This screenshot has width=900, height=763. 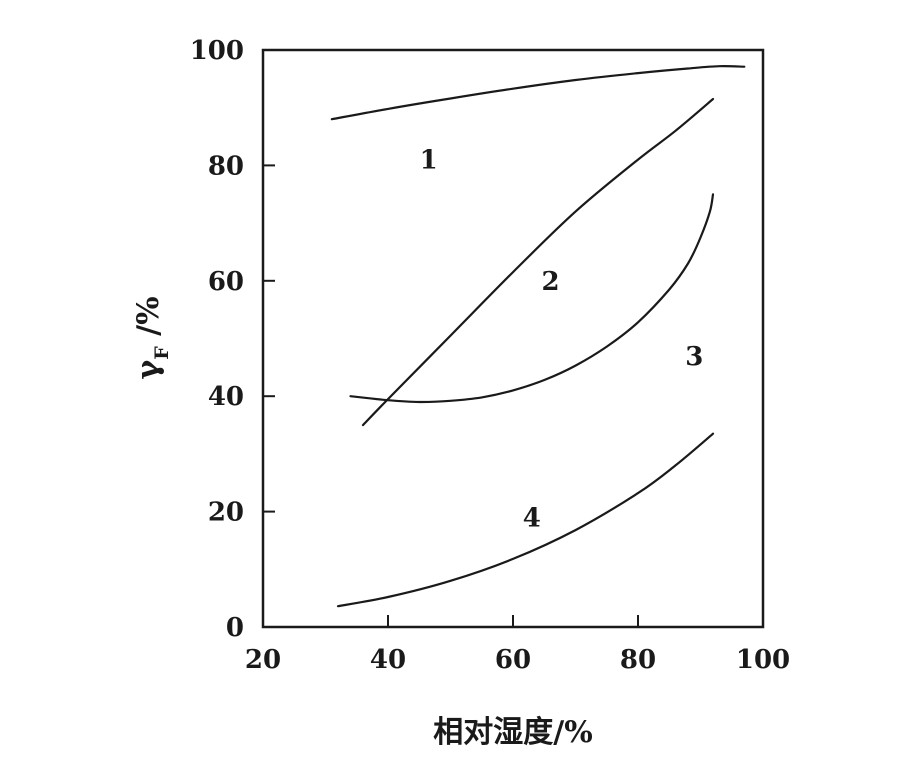 What do you see at coordinates (226, 282) in the screenshot?
I see `y-tick-label: 60` at bounding box center [226, 282].